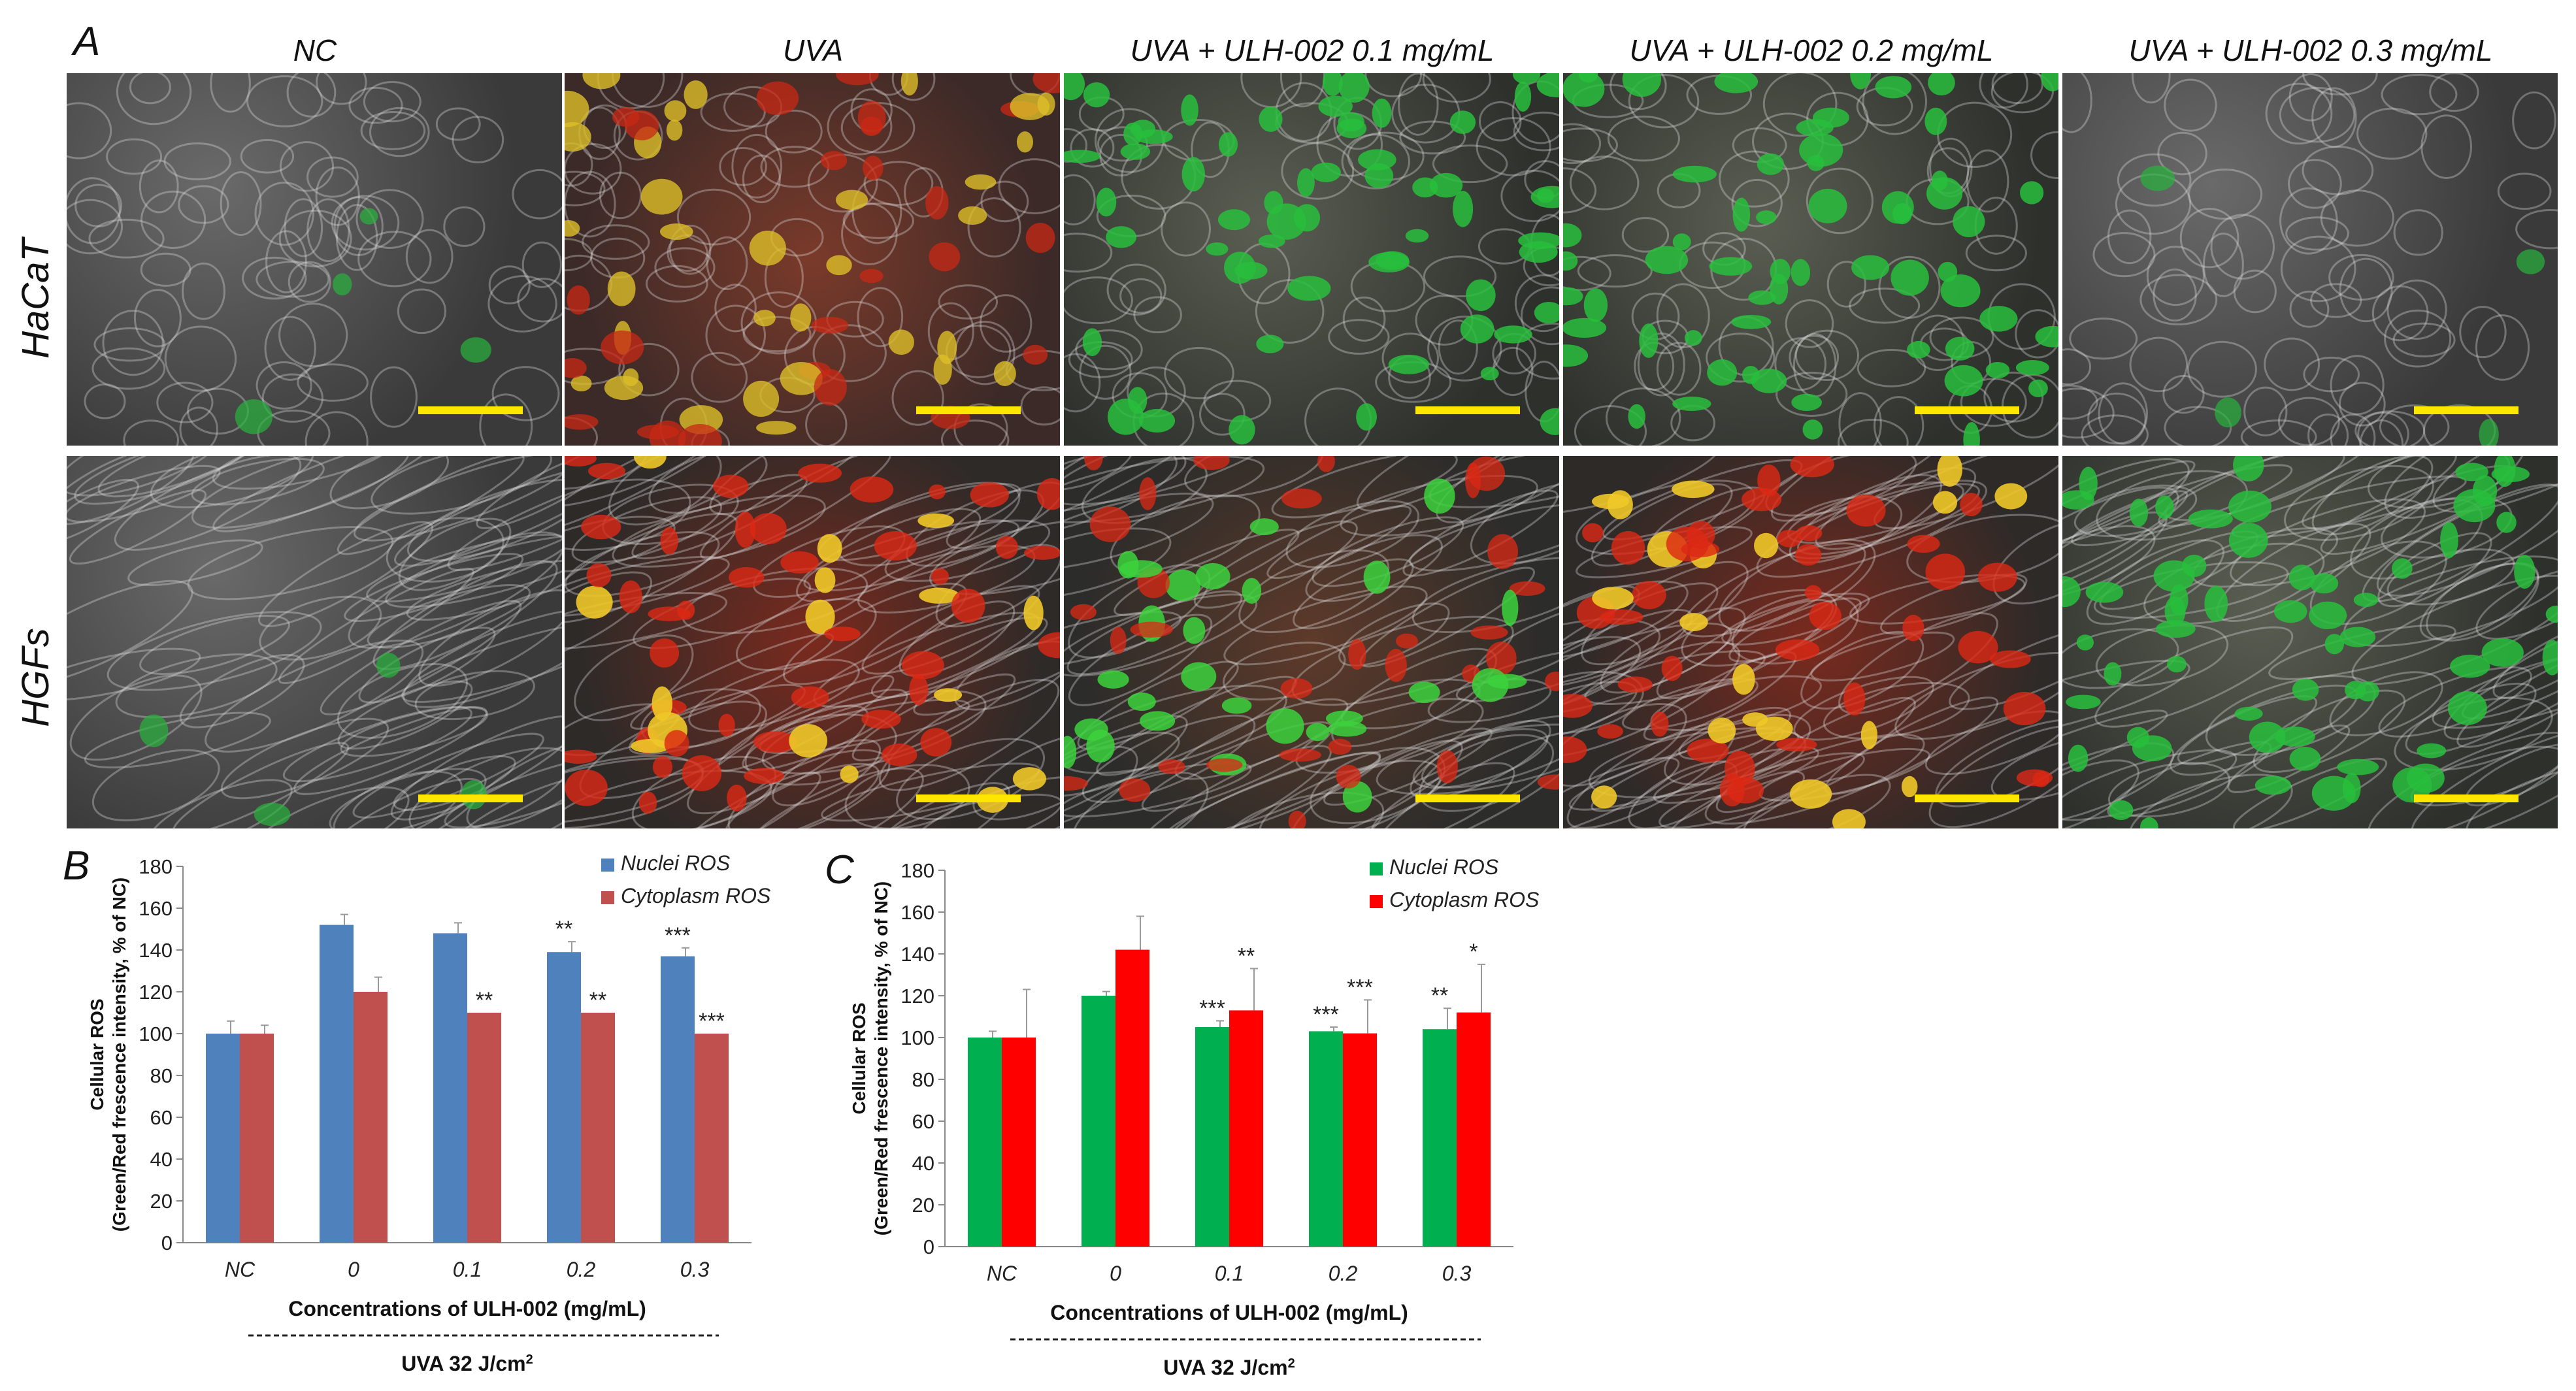 This screenshot has height=1391, width=2576. I want to click on column-title-uva-03: UVA + ULH-002 0.3 mg/mL, so click(2310, 50).